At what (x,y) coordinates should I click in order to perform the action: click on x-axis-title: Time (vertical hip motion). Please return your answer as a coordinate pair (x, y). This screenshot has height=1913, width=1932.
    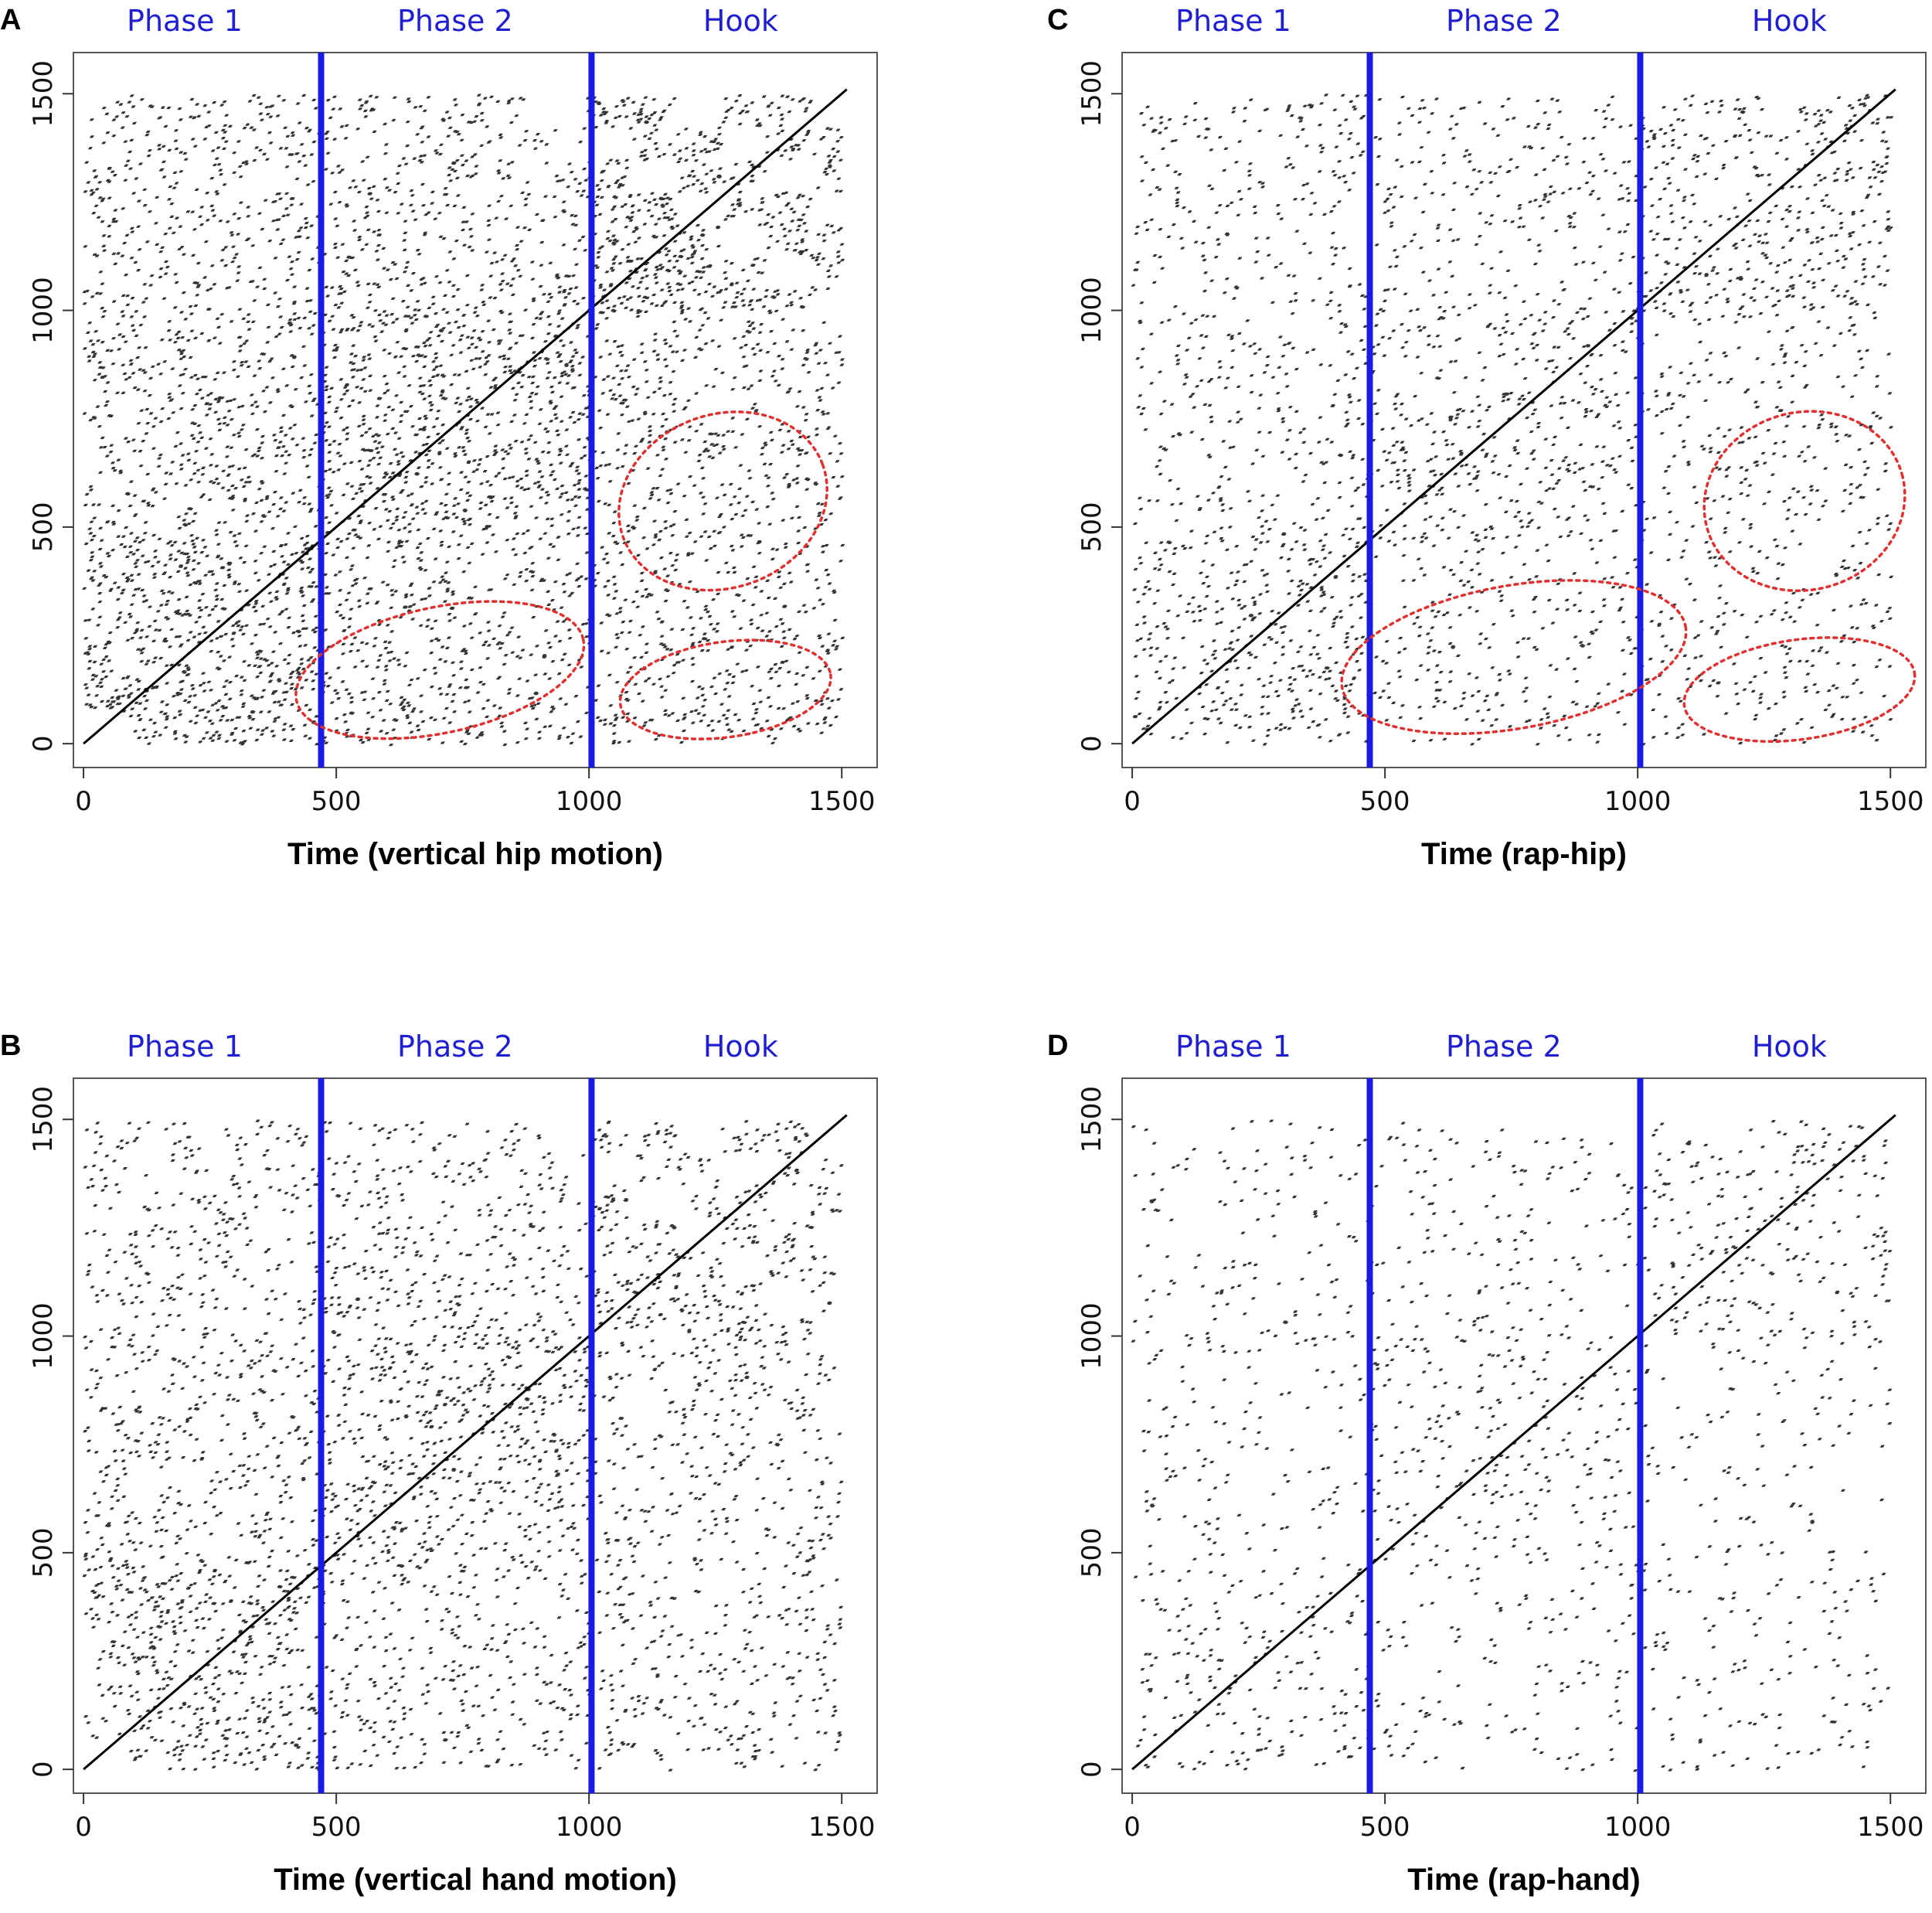
    Looking at the image, I should click on (475, 854).